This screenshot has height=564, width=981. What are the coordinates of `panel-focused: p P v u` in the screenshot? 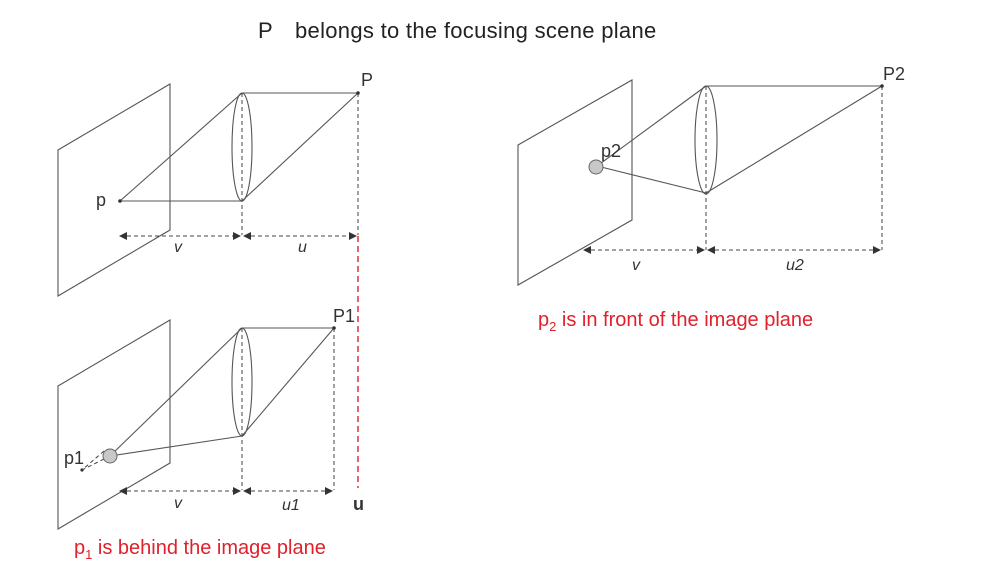 It's located at (215, 183).